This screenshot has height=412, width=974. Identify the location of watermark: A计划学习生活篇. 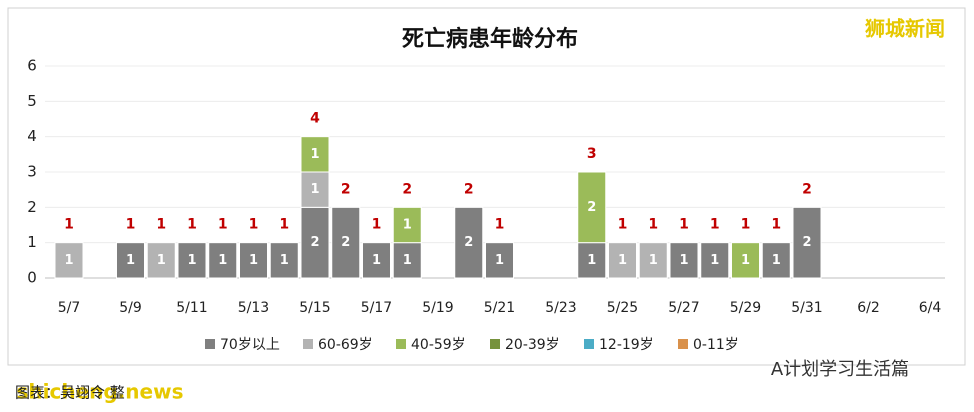
(840, 369).